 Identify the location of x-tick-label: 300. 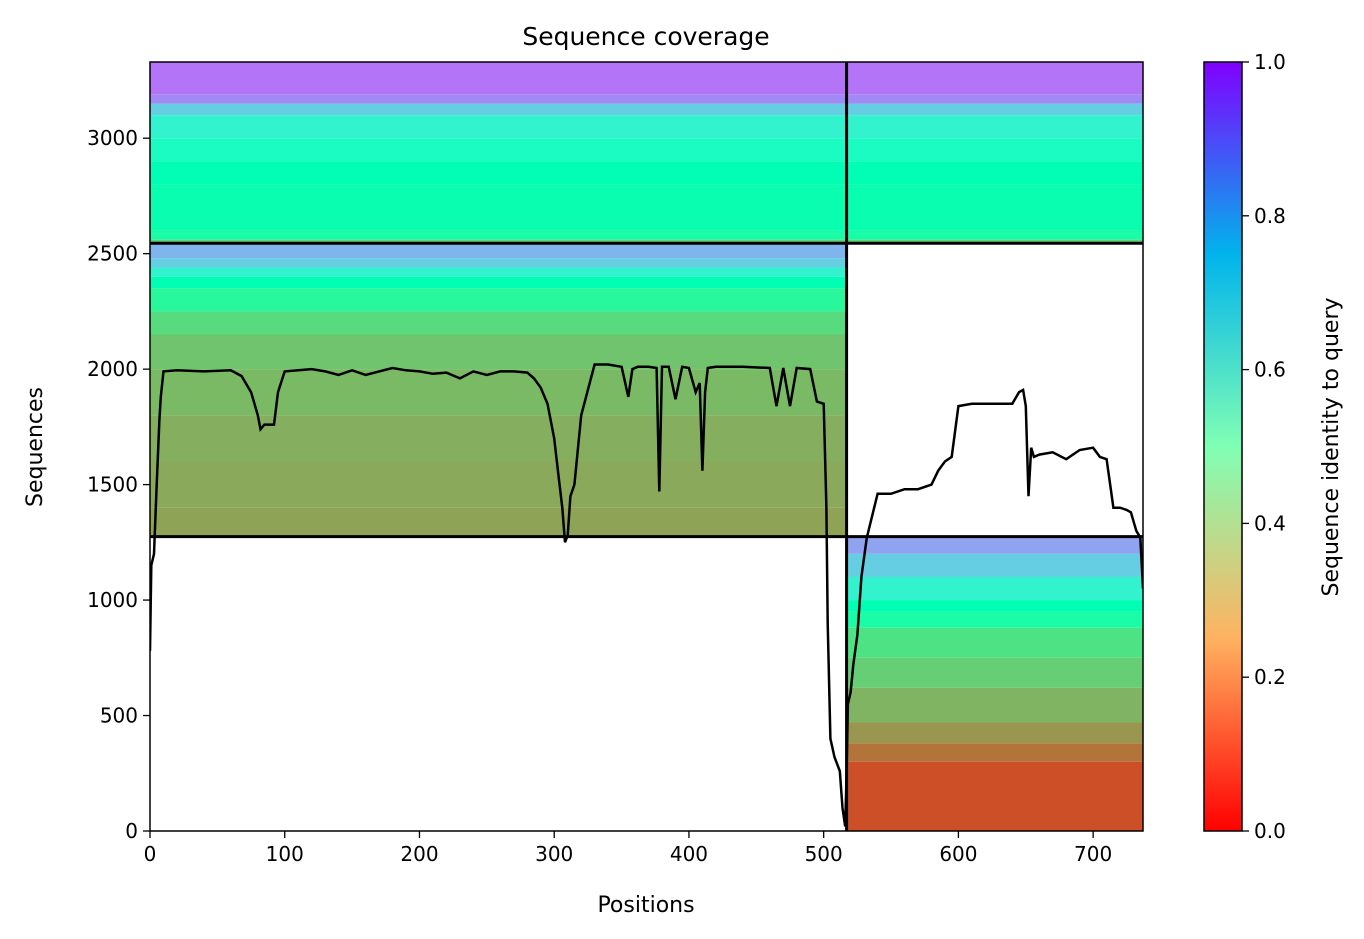
(554, 854).